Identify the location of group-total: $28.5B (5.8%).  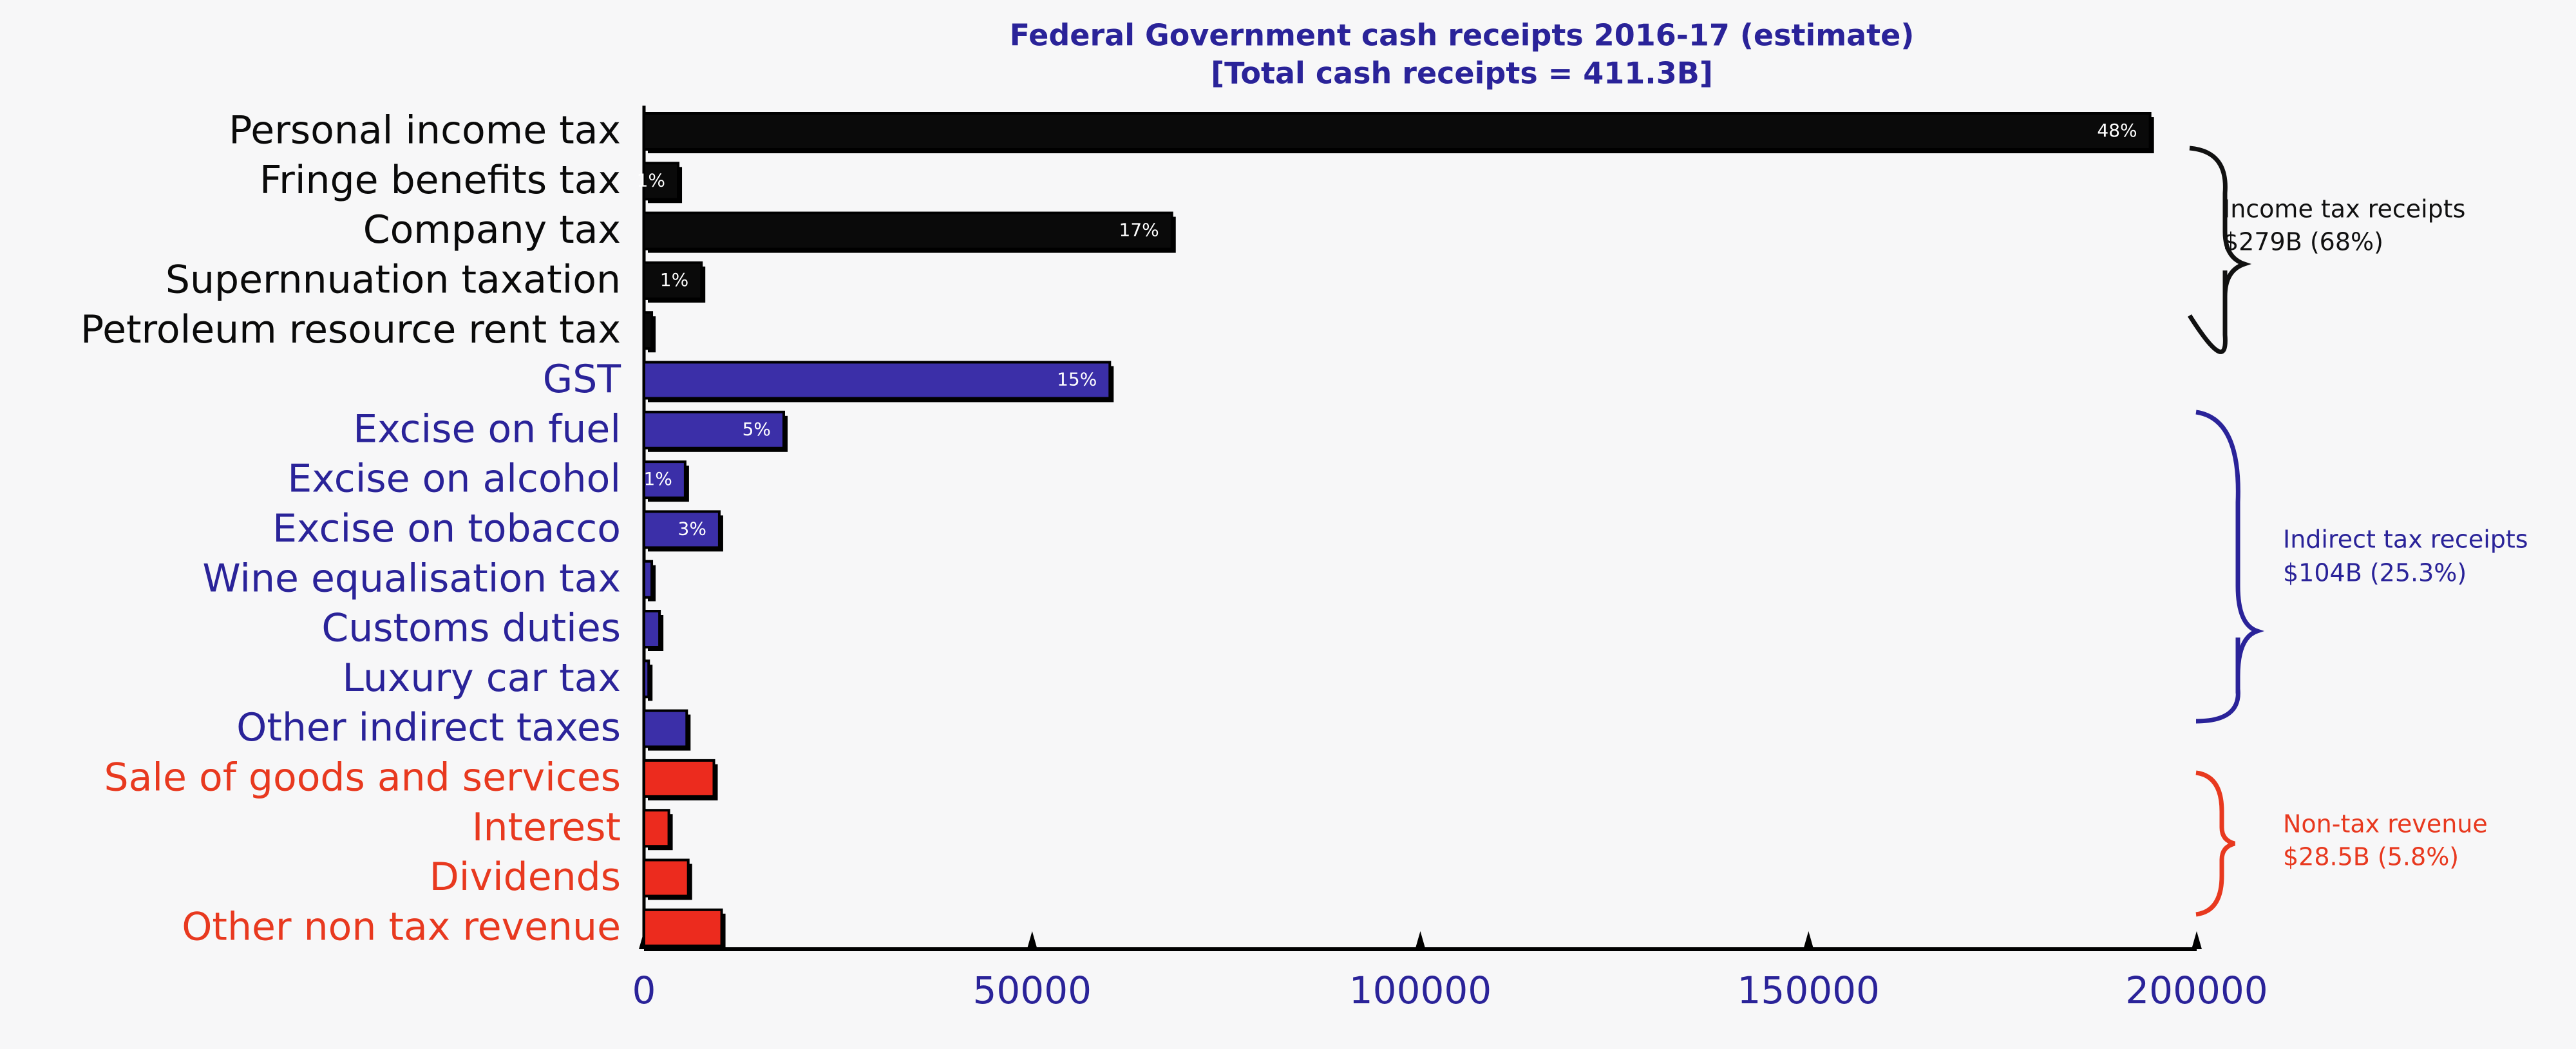
(2371, 857).